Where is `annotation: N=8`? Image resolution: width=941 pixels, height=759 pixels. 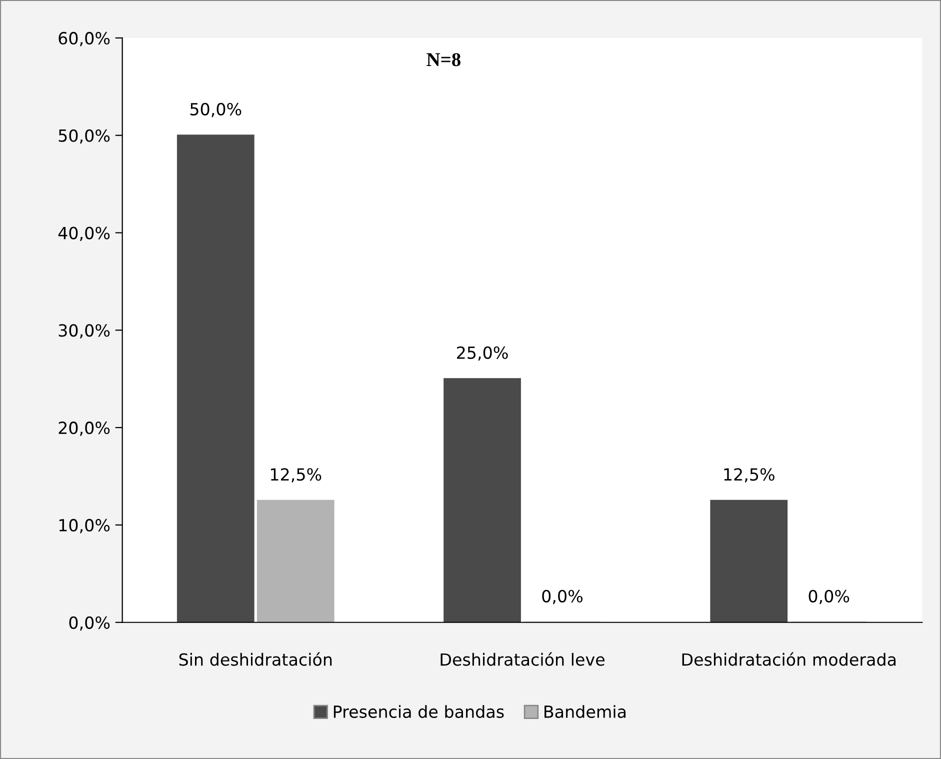 annotation: N=8 is located at coordinates (443, 59).